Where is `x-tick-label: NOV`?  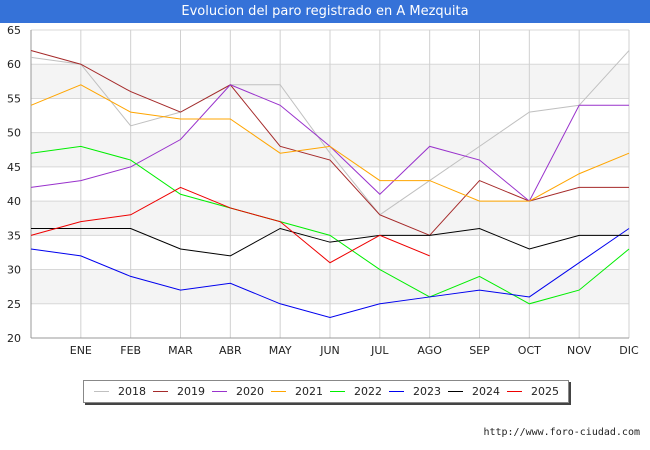
x-tick-label: NOV is located at coordinates (579, 350).